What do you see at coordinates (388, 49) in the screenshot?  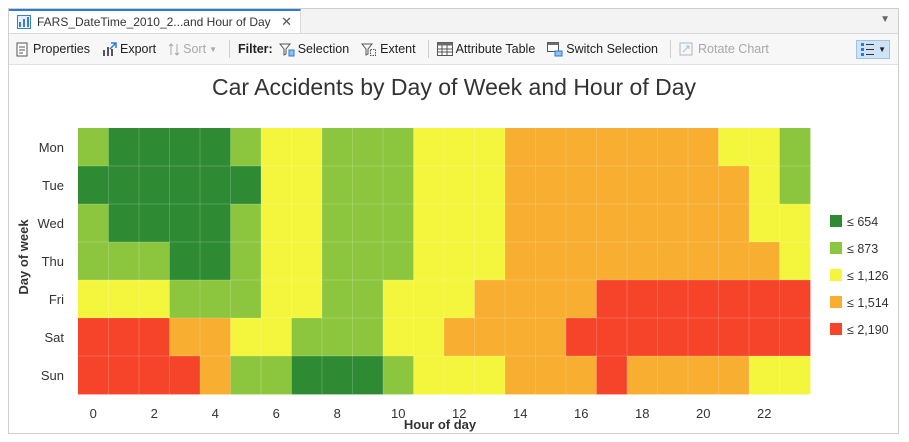 I see `filter-extent-button: Extent` at bounding box center [388, 49].